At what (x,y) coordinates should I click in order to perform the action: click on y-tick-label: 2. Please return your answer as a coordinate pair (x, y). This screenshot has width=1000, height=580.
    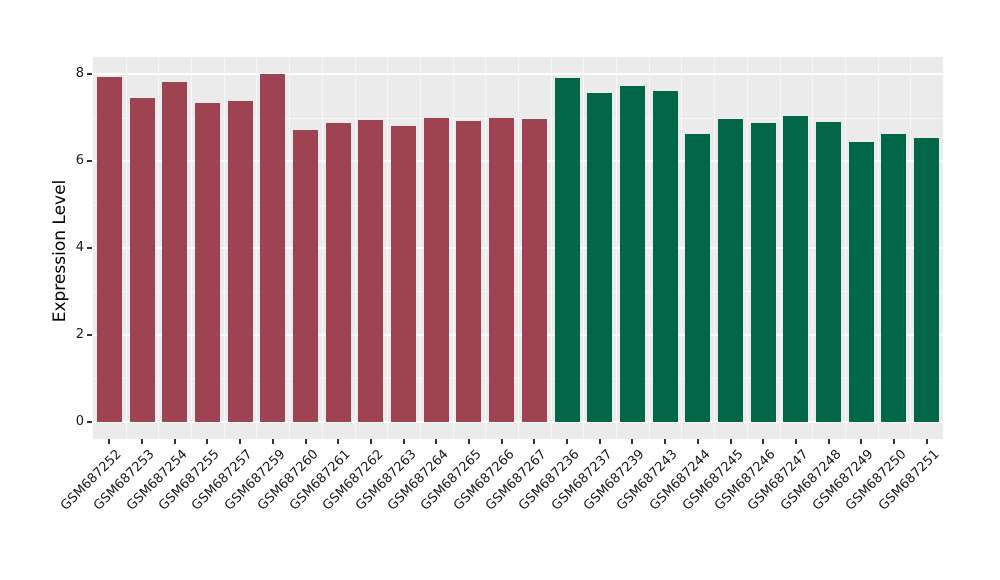
    Looking at the image, I should click on (79, 334).